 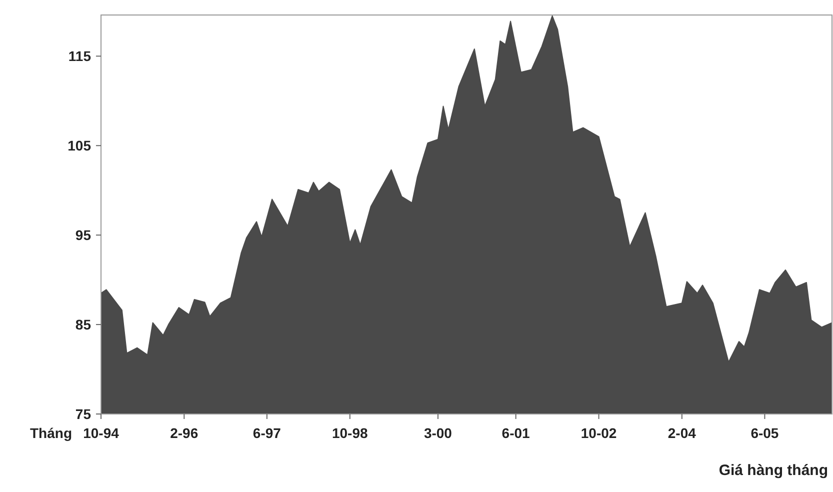 I want to click on x-tick-label: 3-00, so click(x=438, y=433).